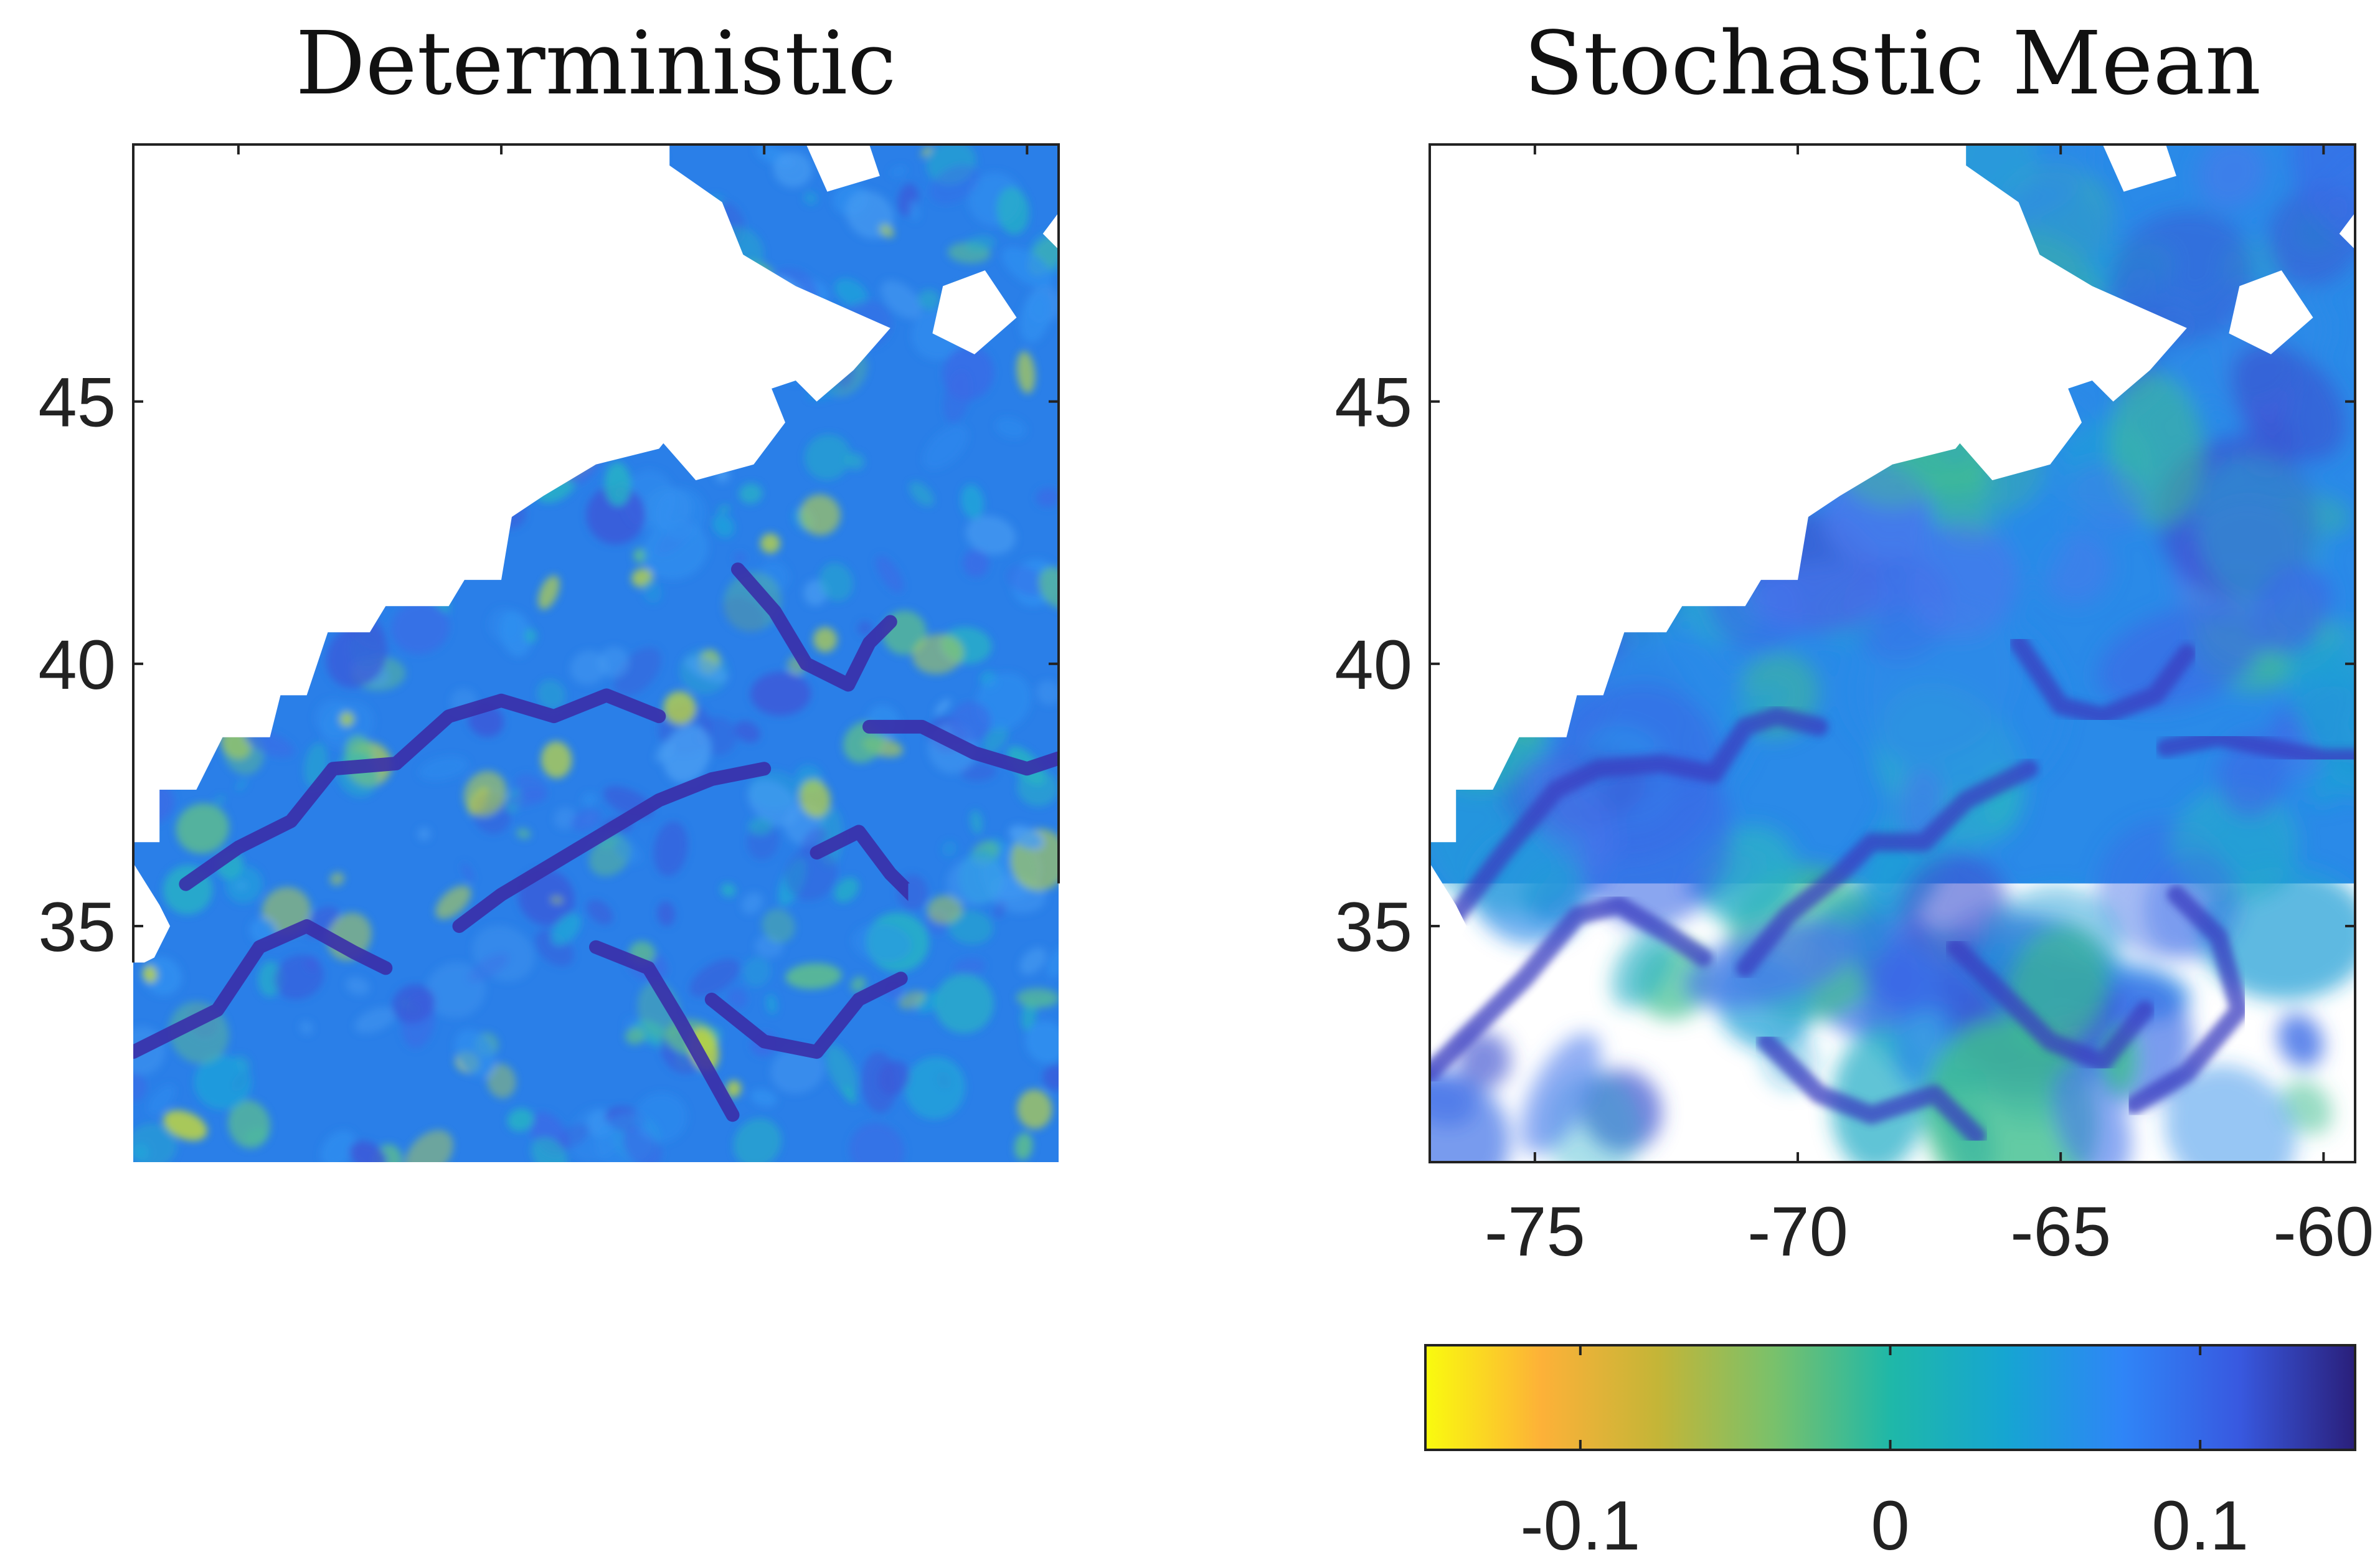 This screenshot has width=2380, height=1552. Describe the element at coordinates (1892, 64) in the screenshot. I see `panel-title: Stochastic Mean` at that location.